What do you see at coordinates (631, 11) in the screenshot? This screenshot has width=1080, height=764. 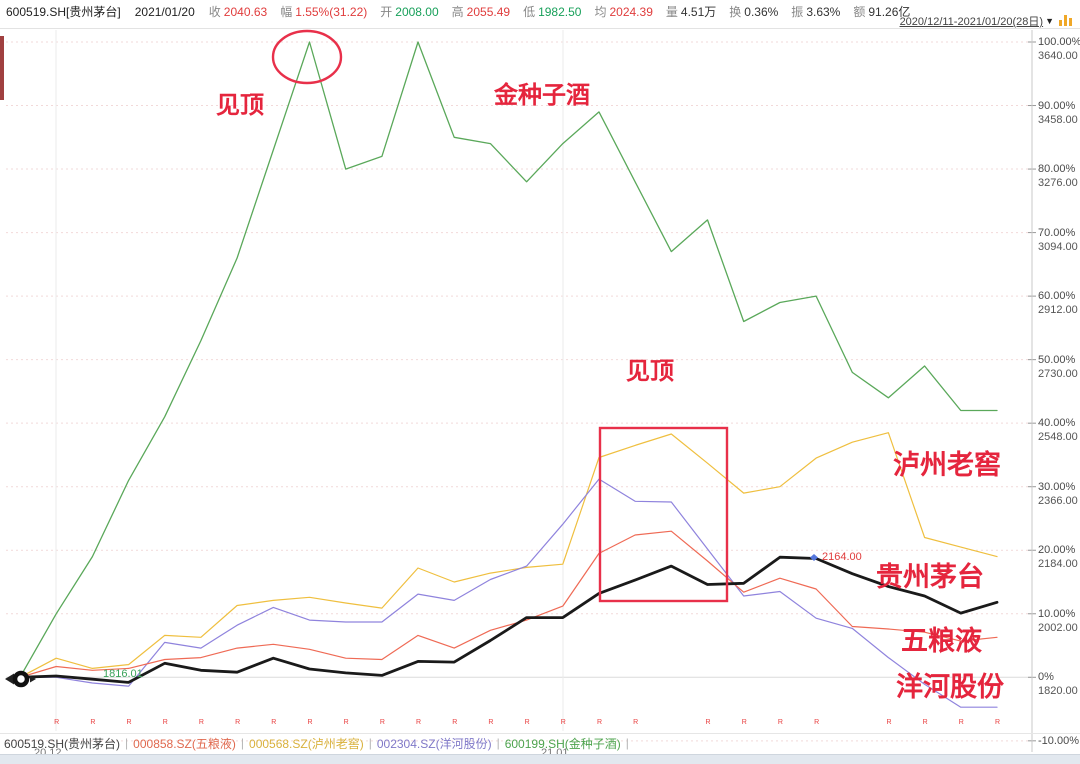 I see `quote-field-value: 2024.39` at bounding box center [631, 11].